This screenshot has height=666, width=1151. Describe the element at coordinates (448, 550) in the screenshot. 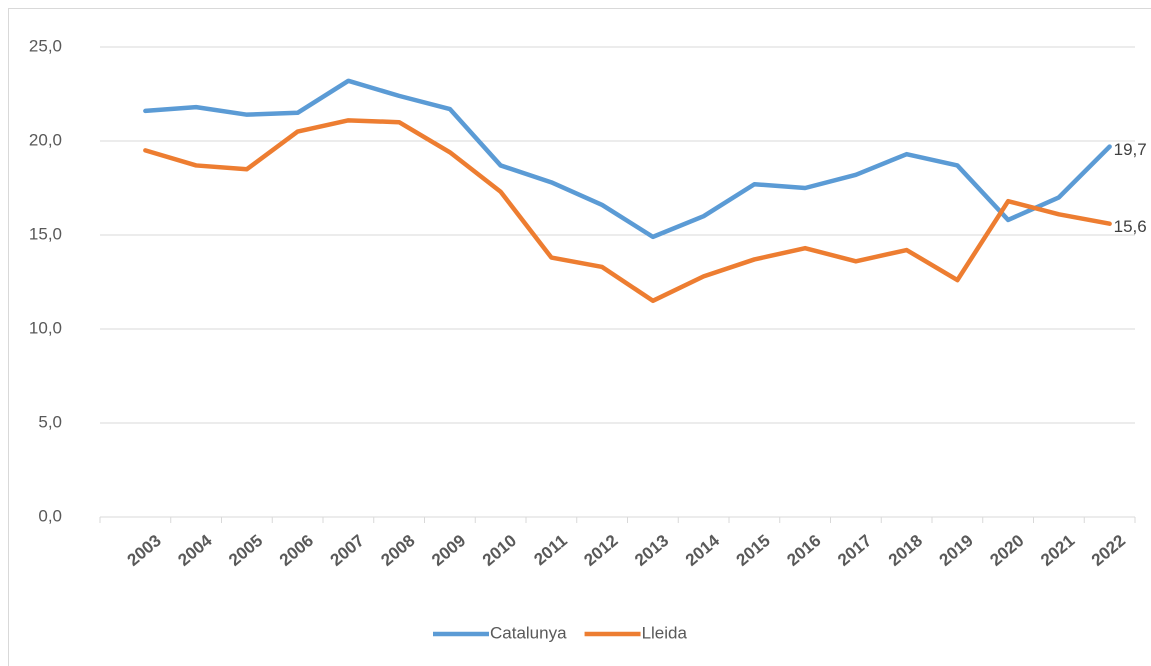

I see `x-tick-label: 2009` at that location.